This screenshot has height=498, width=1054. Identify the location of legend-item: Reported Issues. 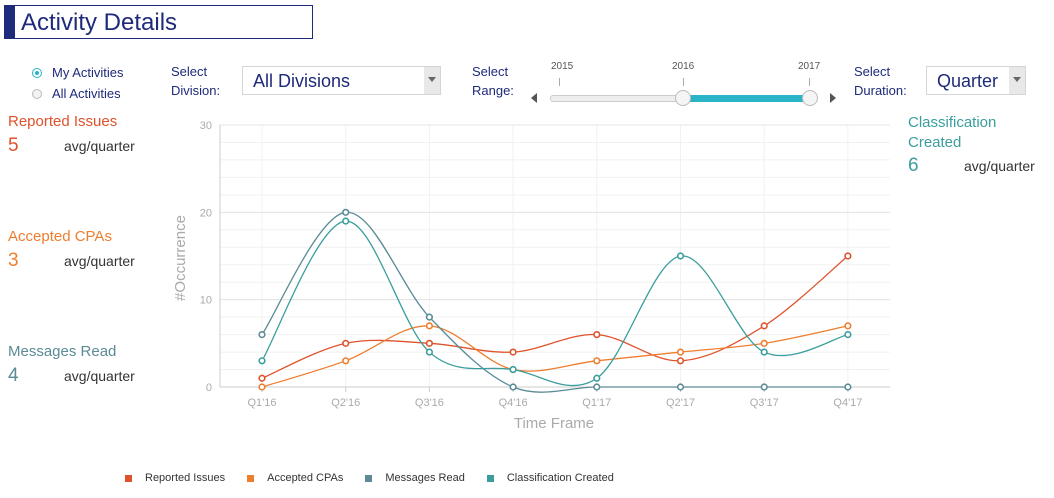
(175, 478).